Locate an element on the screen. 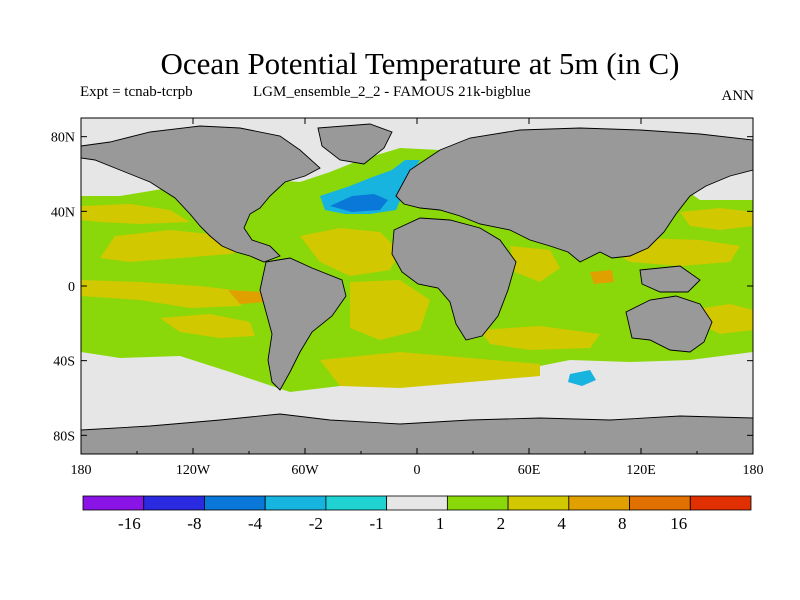  run-label: LGM_ensemble_2_2 - FAMOUS 21k-bigblue is located at coordinates (392, 92).